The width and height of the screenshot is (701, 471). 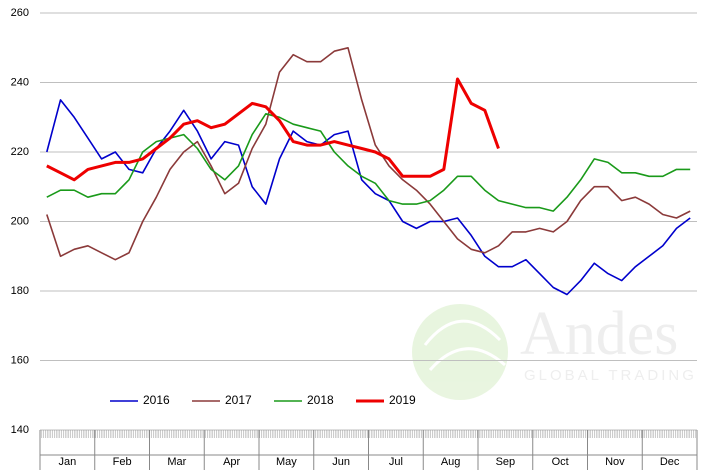 I want to click on x-tick-label: Feb, so click(x=122, y=462).